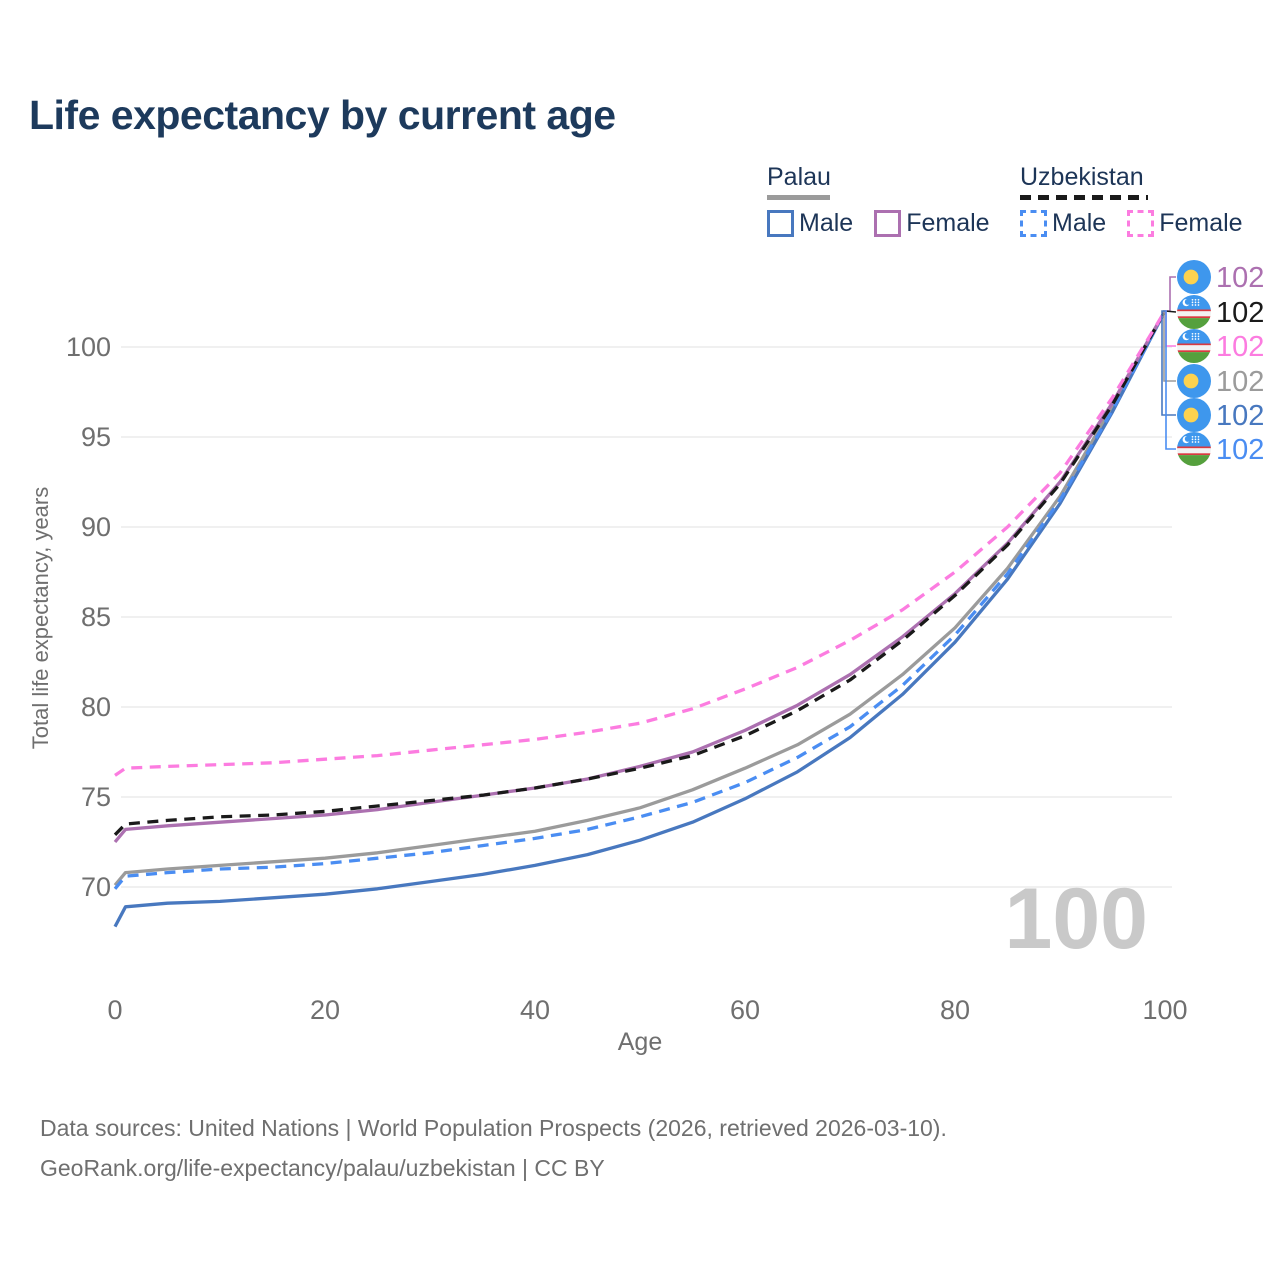 The width and height of the screenshot is (1280, 1280). What do you see at coordinates (640, 1042) in the screenshot?
I see `x-axis-title: Age` at bounding box center [640, 1042].